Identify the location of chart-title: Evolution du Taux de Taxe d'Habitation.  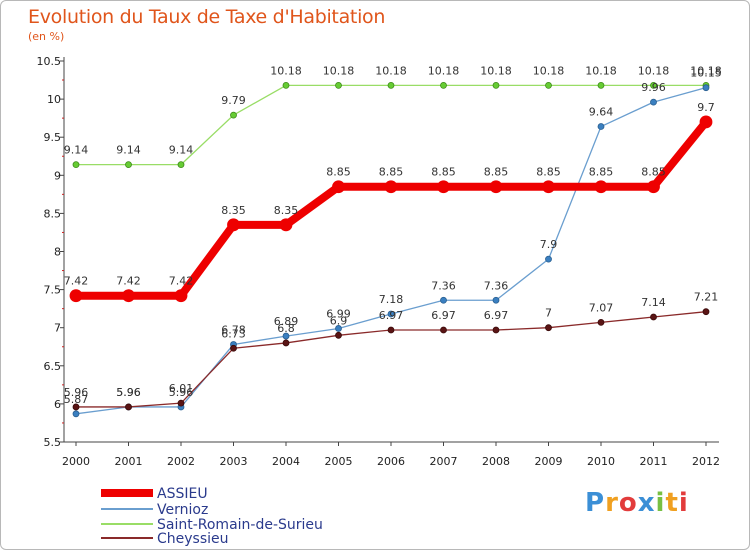
(207, 17).